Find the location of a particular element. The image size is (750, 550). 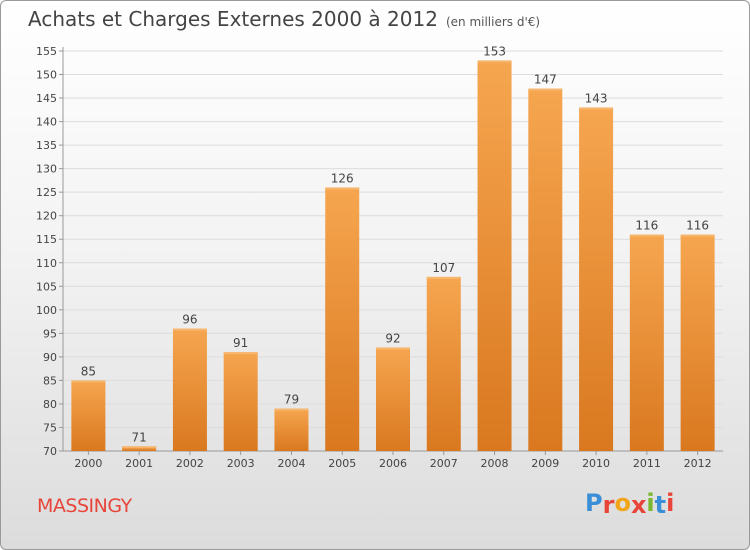

bar-2002 is located at coordinates (189, 389).